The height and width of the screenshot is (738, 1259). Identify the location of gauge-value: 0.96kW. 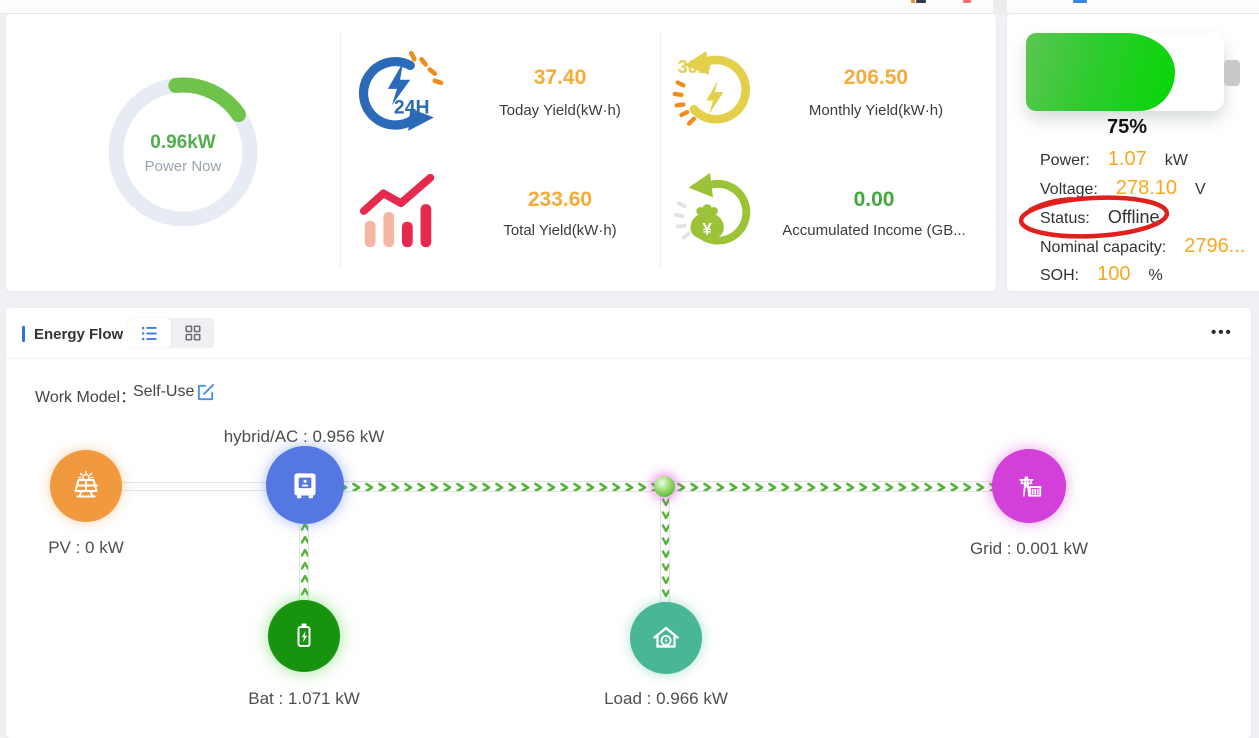
(183, 142).